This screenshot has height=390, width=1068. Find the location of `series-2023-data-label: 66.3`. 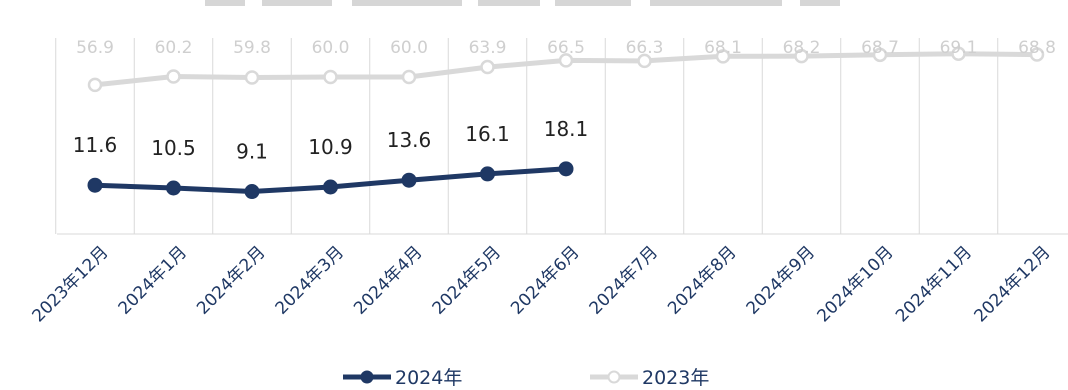

series-2023-data-label: 66.3 is located at coordinates (645, 48).